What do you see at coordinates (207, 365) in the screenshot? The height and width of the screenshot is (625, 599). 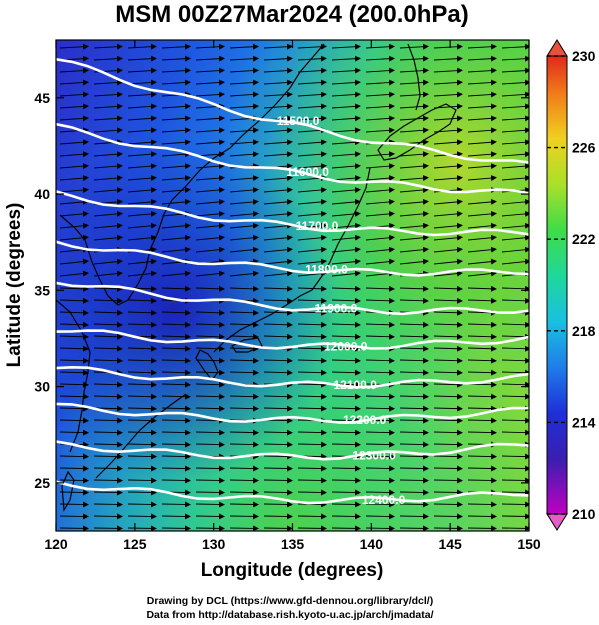 I see `coast-japan-kyushu` at bounding box center [207, 365].